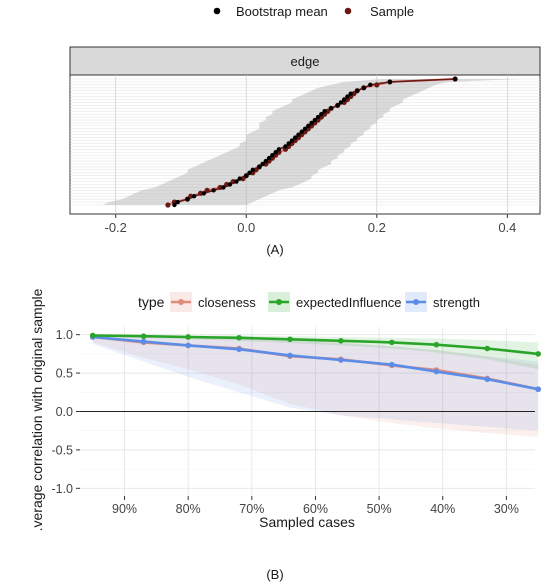  I want to click on legend-label-sample: Sample, so click(392, 11).